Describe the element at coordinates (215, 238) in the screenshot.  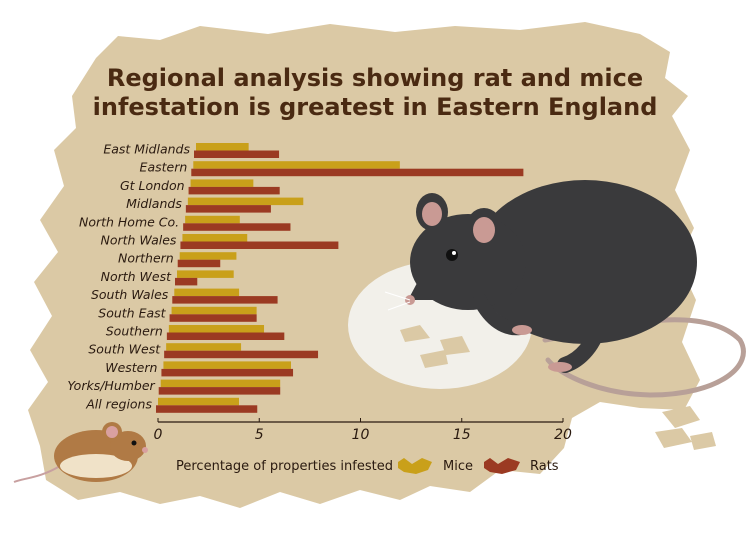
I see `bar-mice-north-wales` at that location.